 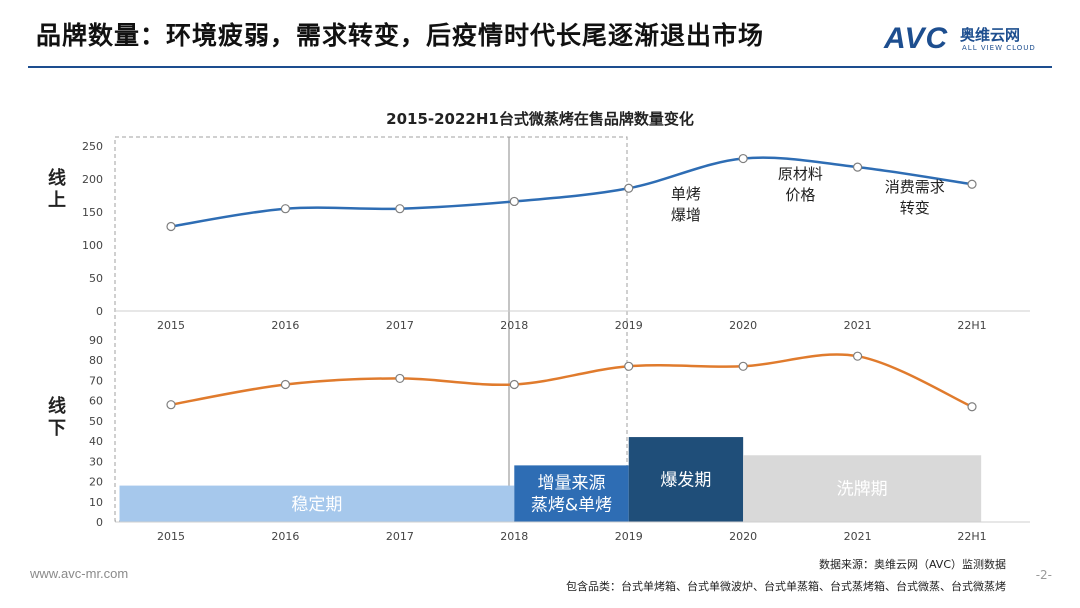 What do you see at coordinates (96, 482) in the screenshot?
I see `y-tick-label: 20` at bounding box center [96, 482].